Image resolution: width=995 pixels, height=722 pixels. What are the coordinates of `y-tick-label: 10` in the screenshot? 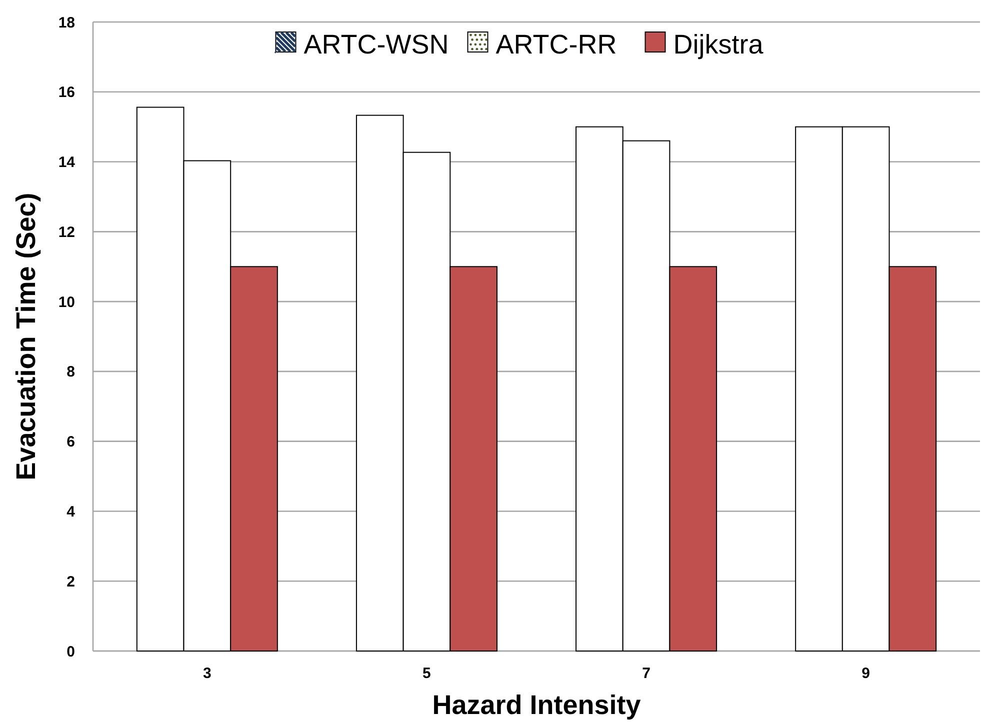 It's located at (66, 302).